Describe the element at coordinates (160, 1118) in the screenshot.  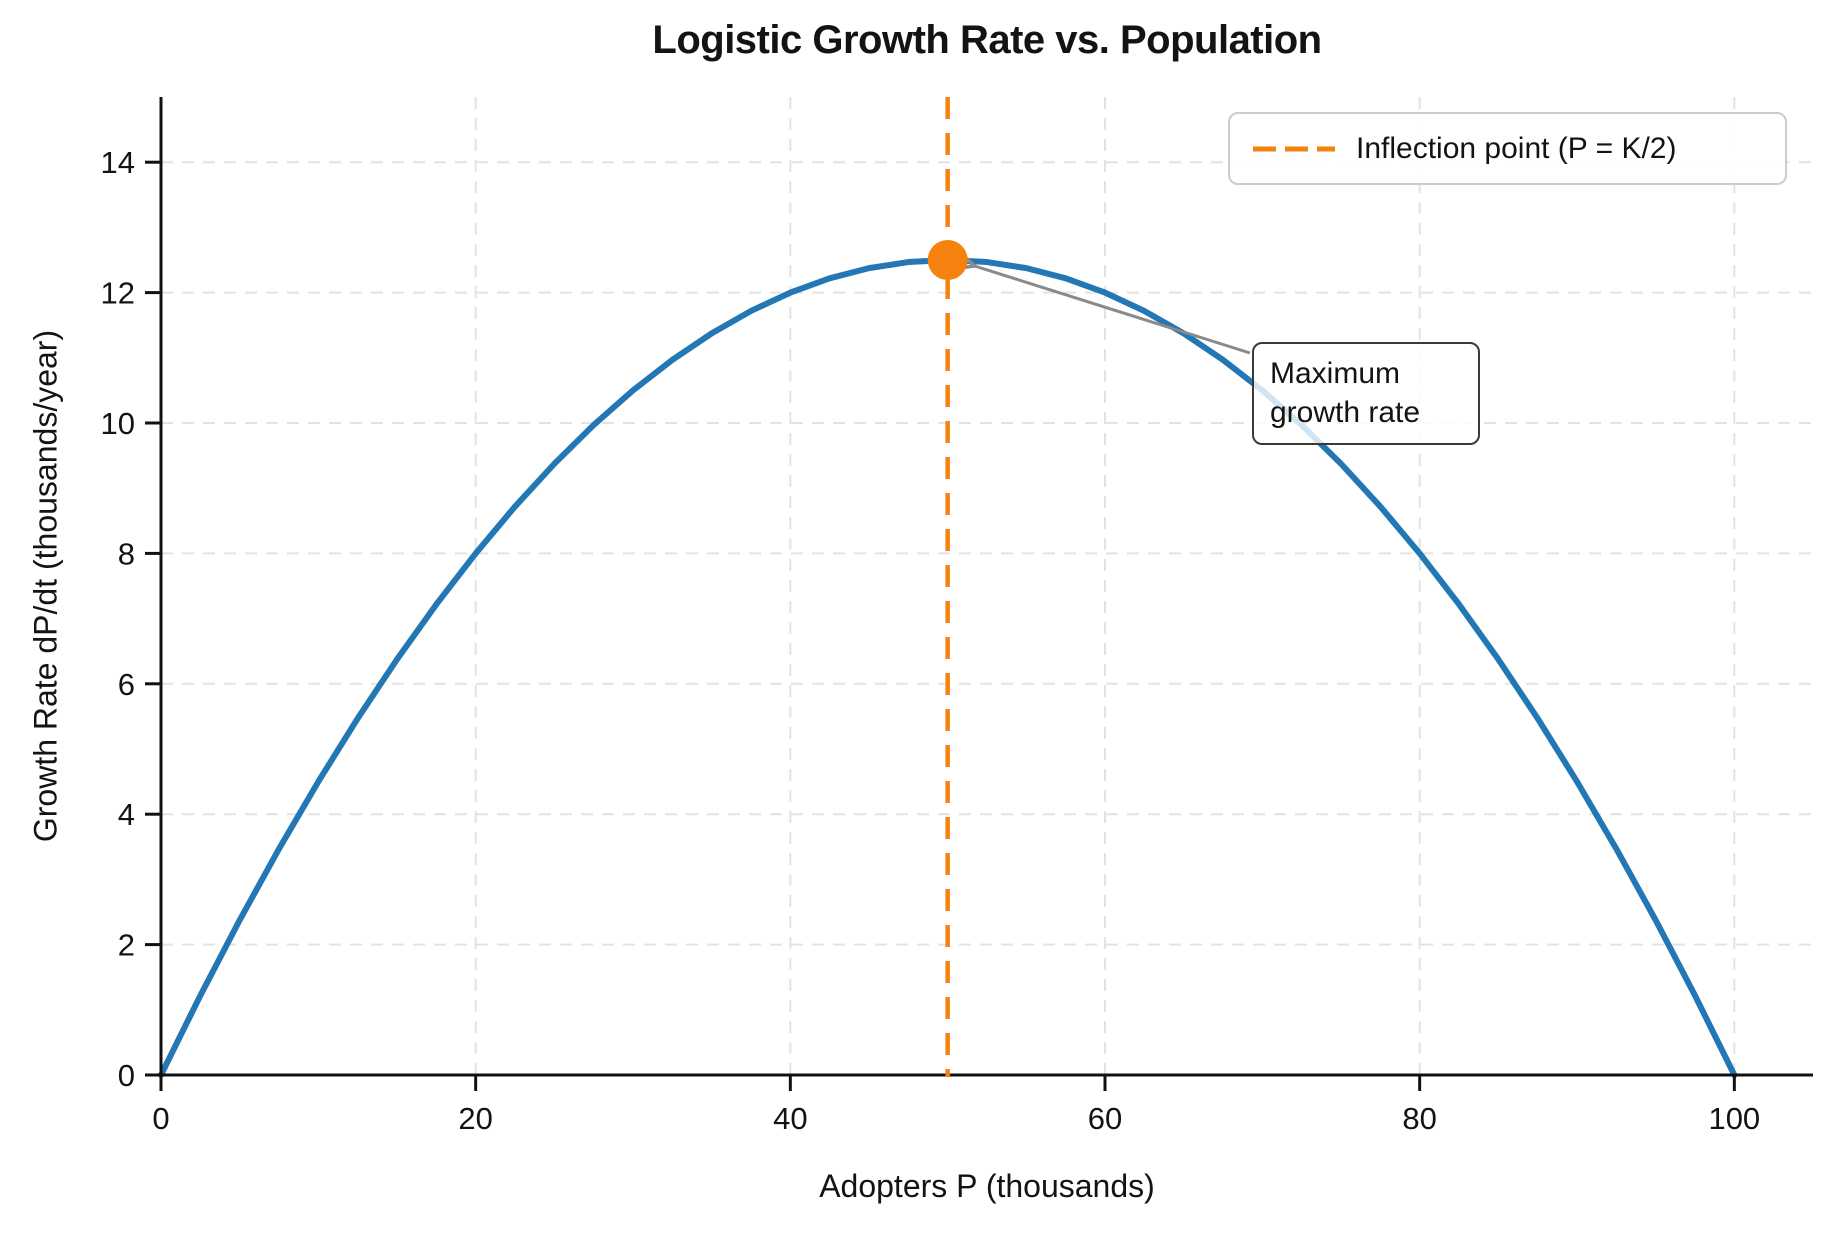
I see `x-tick-label: 0` at that location.